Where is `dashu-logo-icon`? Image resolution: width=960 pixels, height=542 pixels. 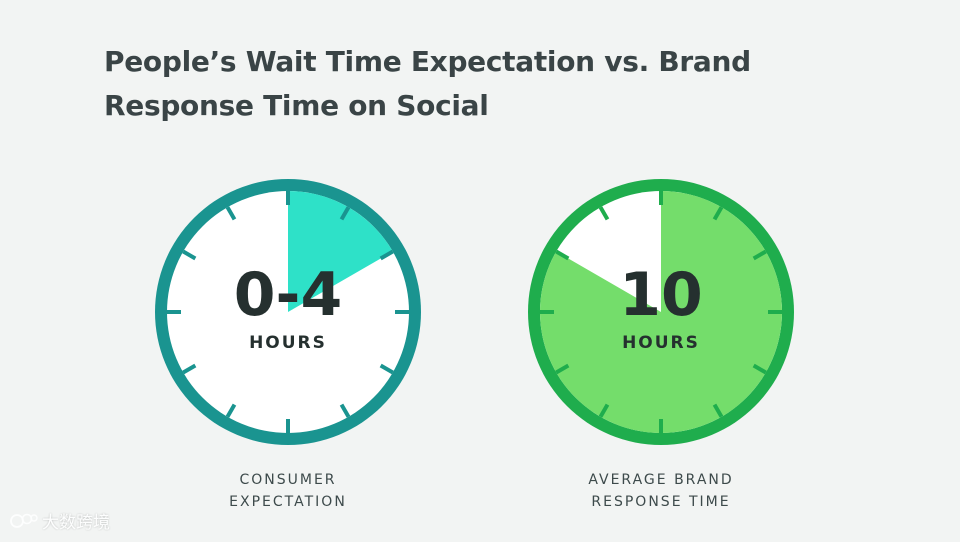
dashu-logo-icon is located at coordinates (24, 520).